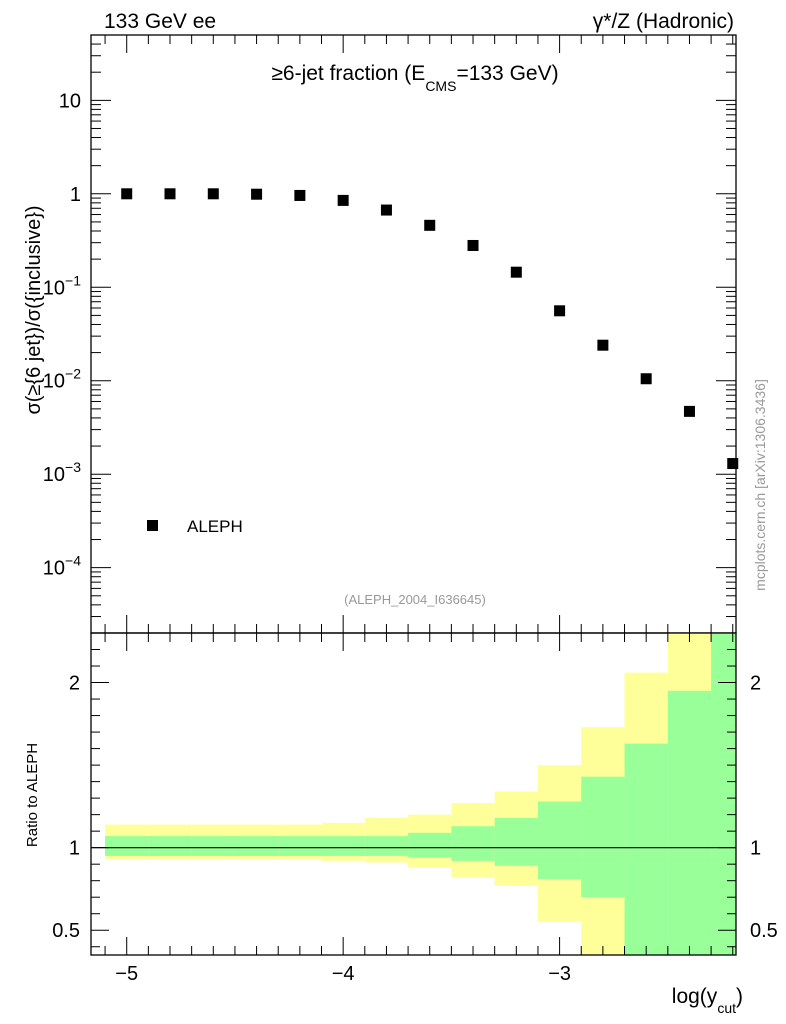 The width and height of the screenshot is (786, 1024). What do you see at coordinates (34, 309) in the screenshot?
I see `main-y-axis-label: σ(≥{6 jet})/σ({inclusive})` at bounding box center [34, 309].